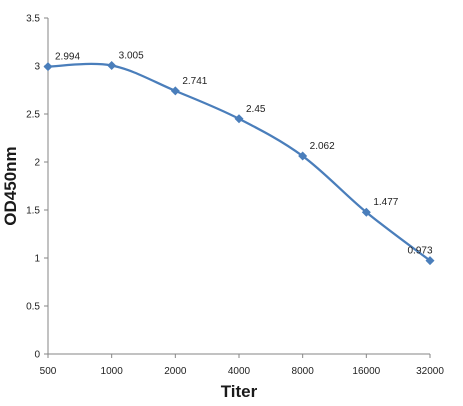 The height and width of the screenshot is (406, 463). Describe the element at coordinates (175, 371) in the screenshot. I see `x-tick-label: 2000` at that location.